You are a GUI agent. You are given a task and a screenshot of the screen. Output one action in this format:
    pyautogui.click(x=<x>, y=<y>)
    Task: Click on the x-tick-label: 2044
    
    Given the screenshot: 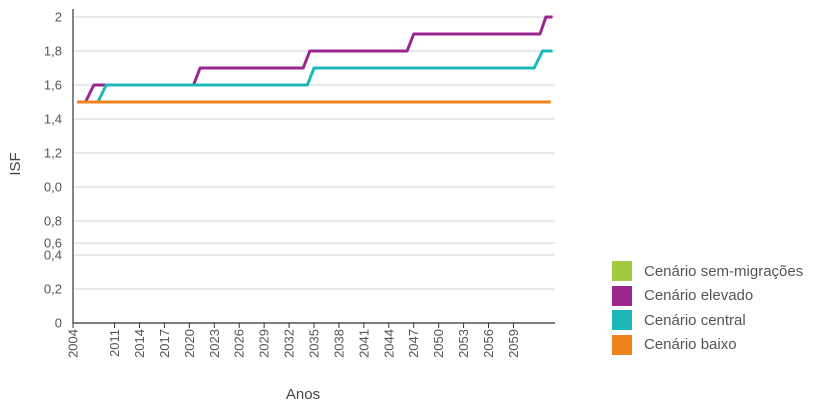 What is the action you would take?
    pyautogui.click(x=388, y=343)
    